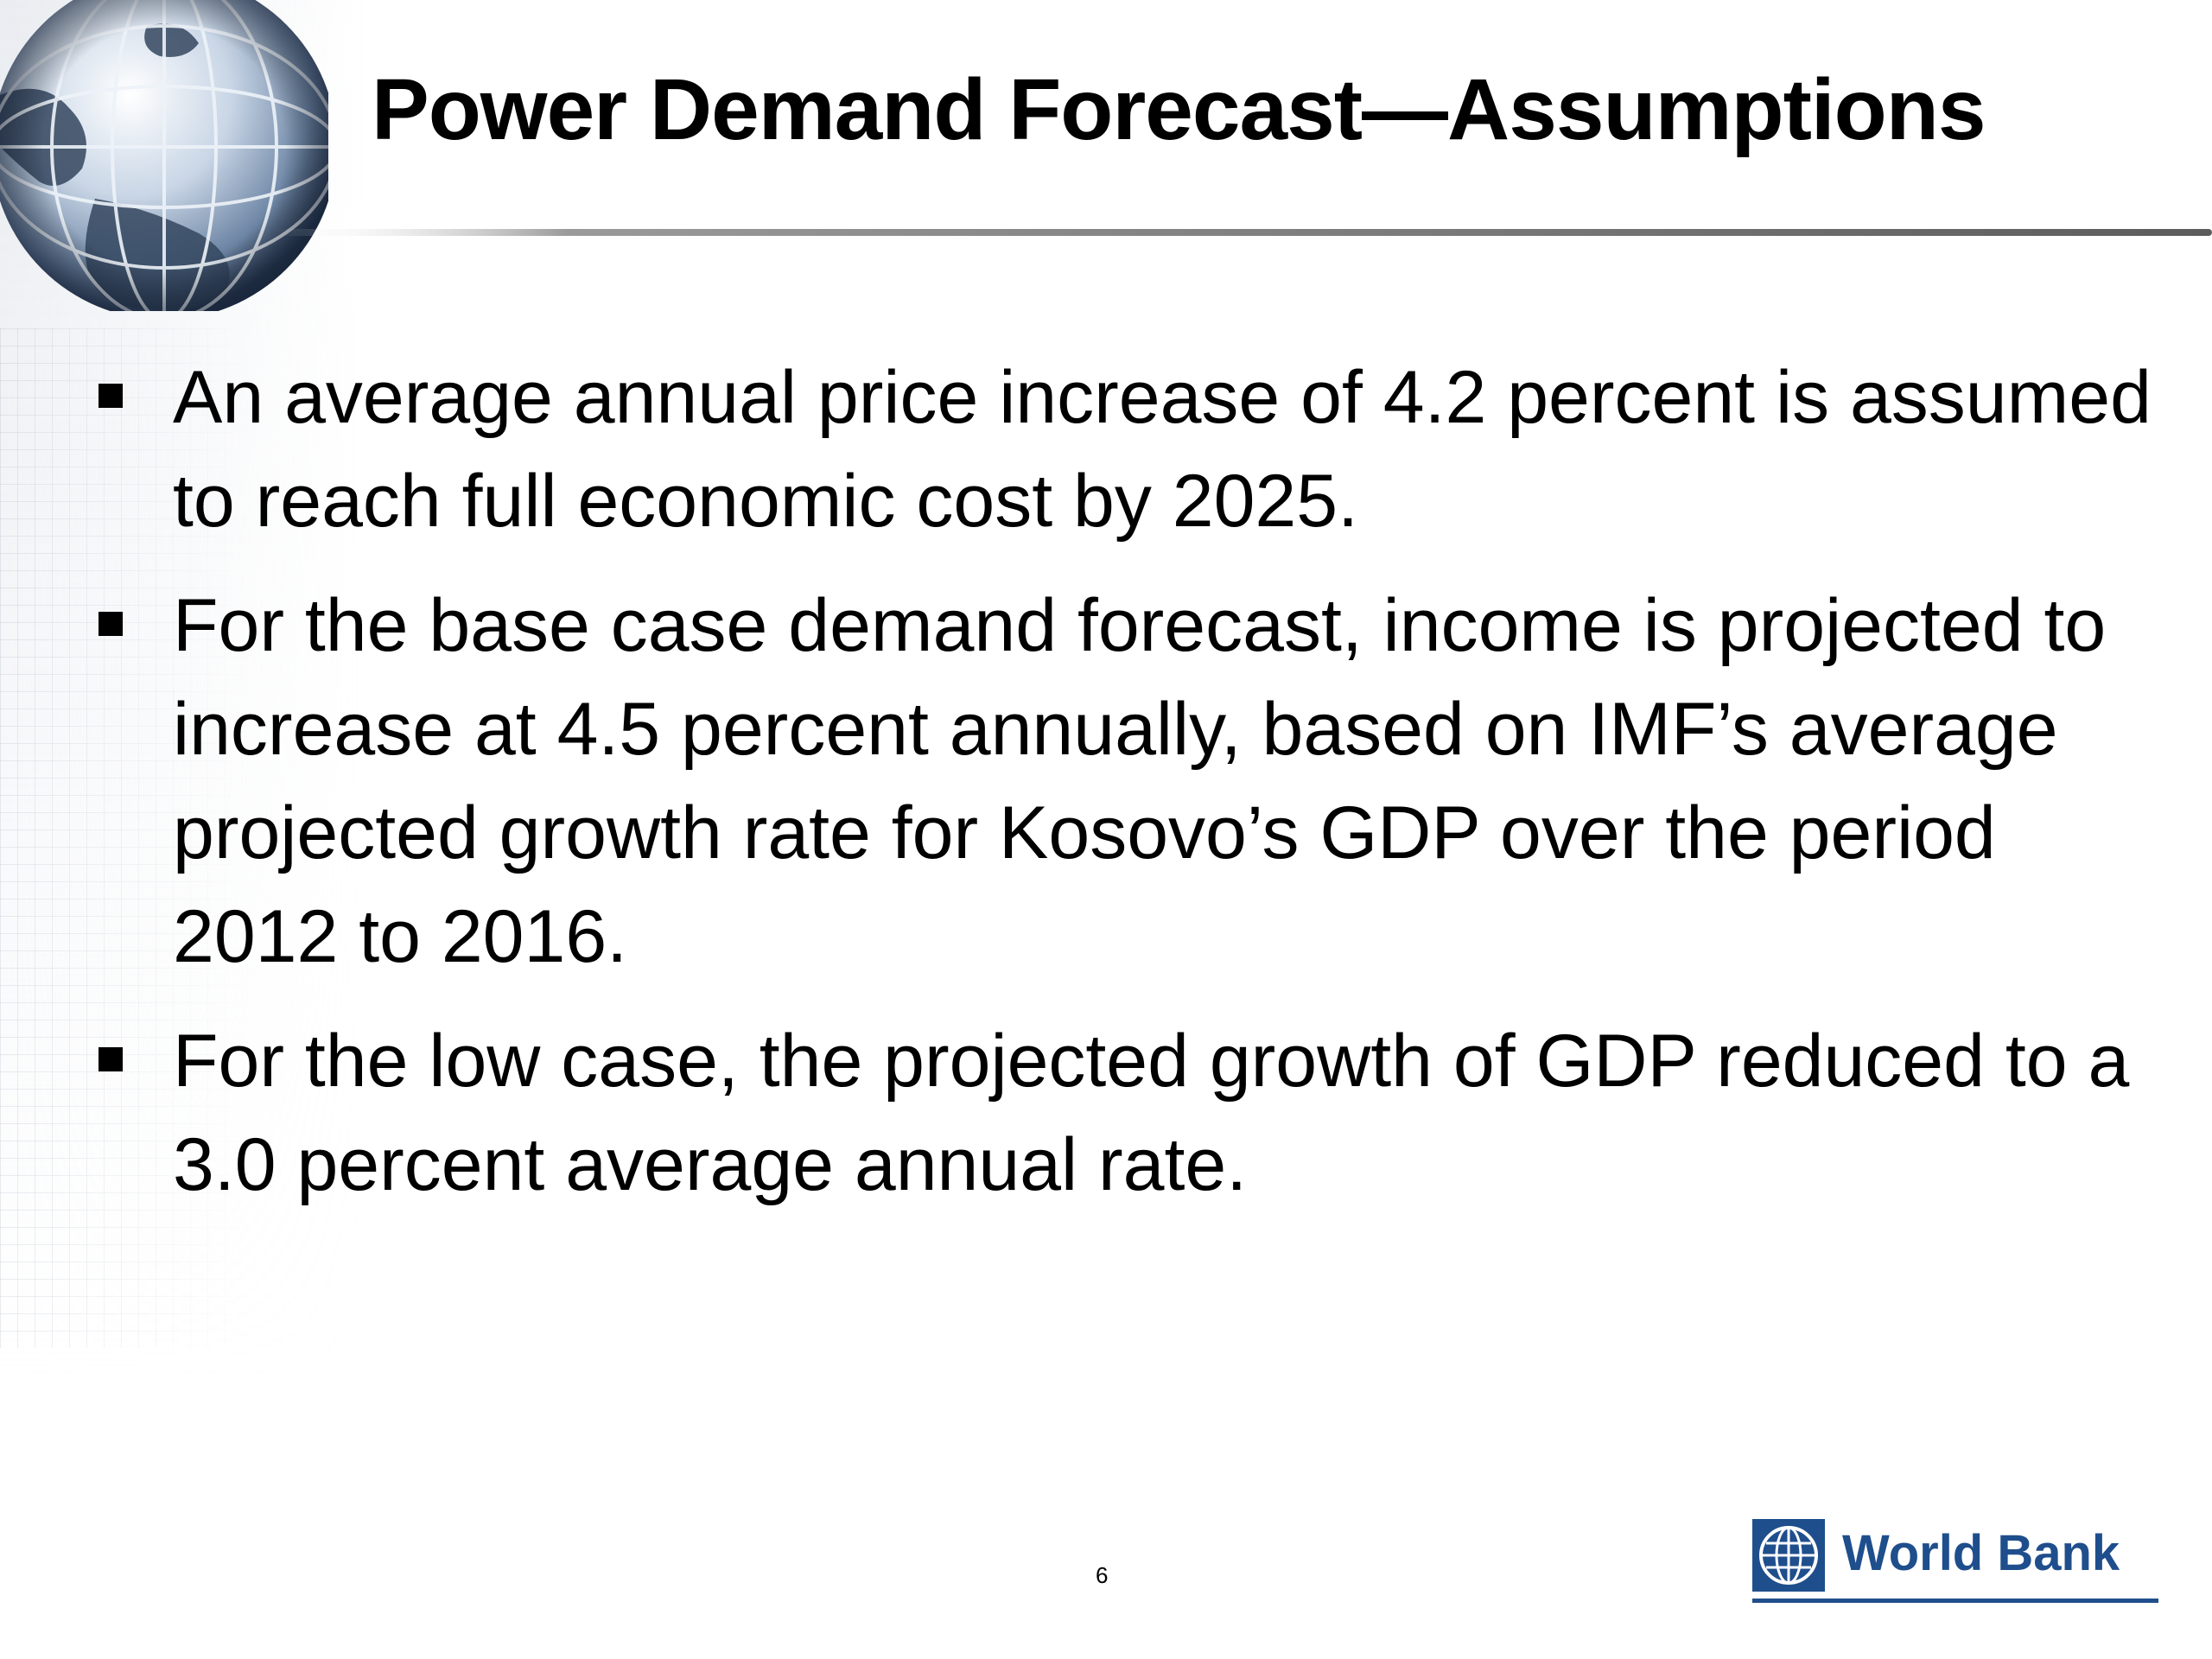 The width and height of the screenshot is (2212, 1659). I want to click on slide-number: 6, so click(1102, 1575).